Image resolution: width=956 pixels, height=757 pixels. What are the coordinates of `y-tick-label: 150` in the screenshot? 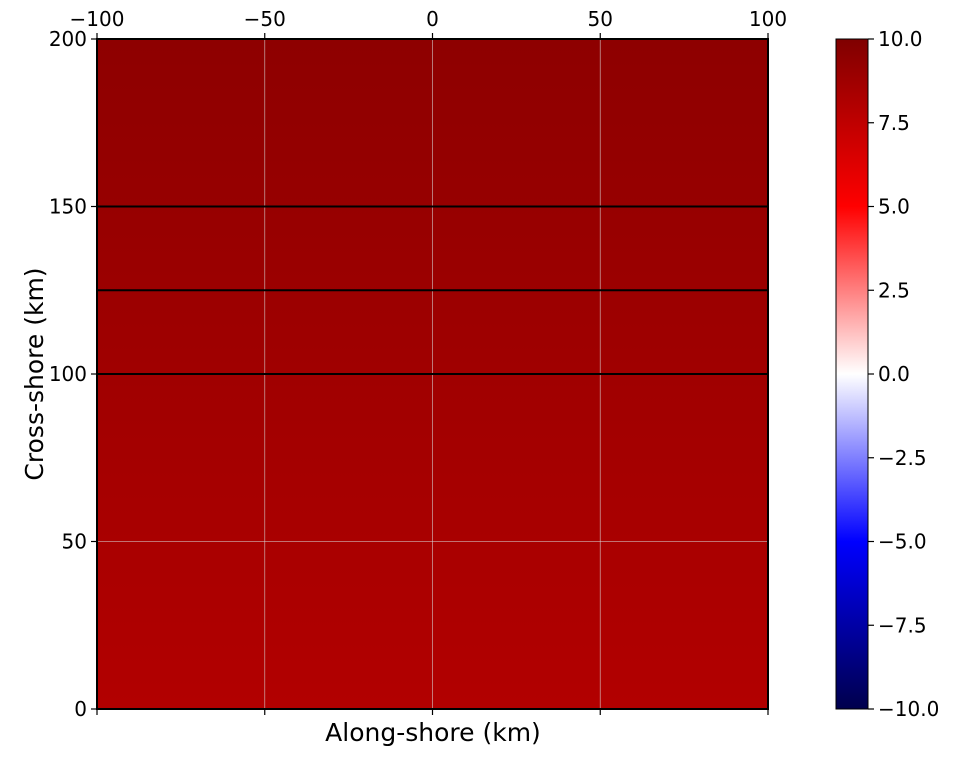 It's located at (68, 207).